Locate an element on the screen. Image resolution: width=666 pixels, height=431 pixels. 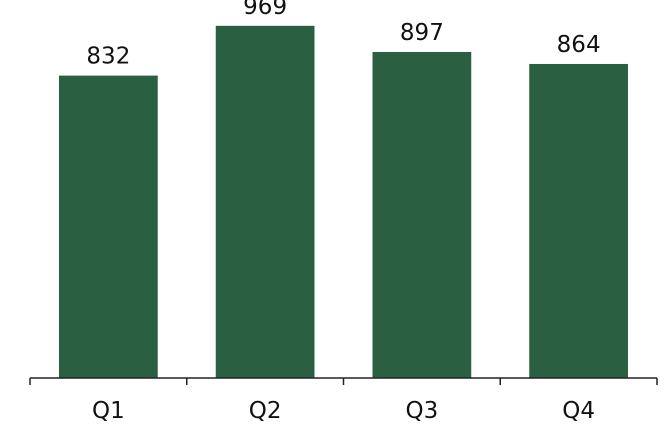
x-tick-label-q1: Q1 is located at coordinates (108, 411).